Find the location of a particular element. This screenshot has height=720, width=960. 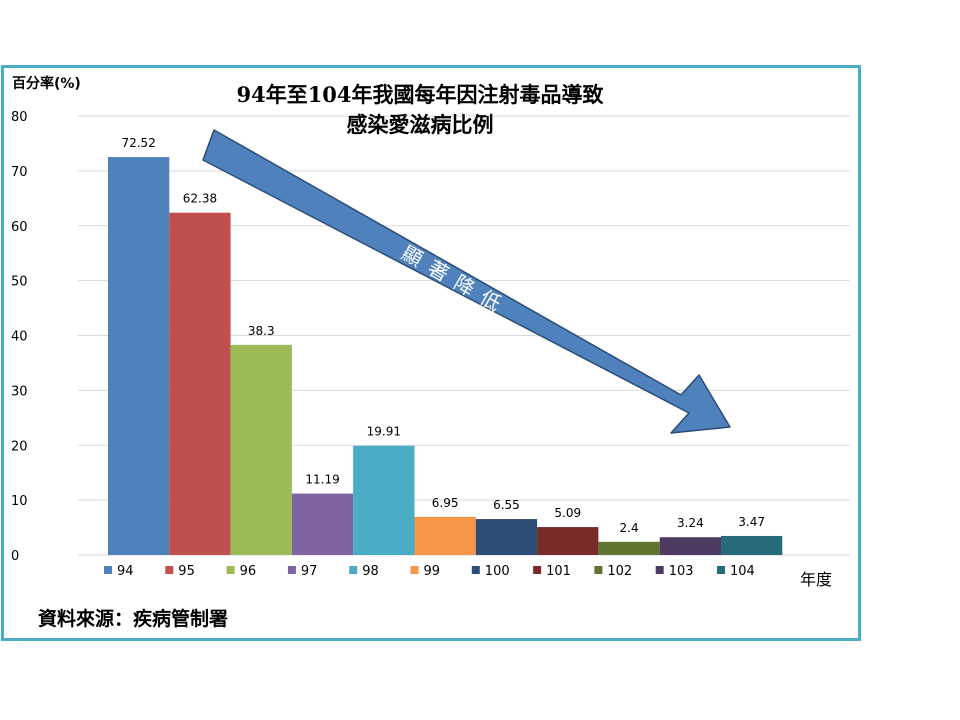

y-tick-labels: 0 10 20 30 40 50 60 70 80 is located at coordinates (19, 337).